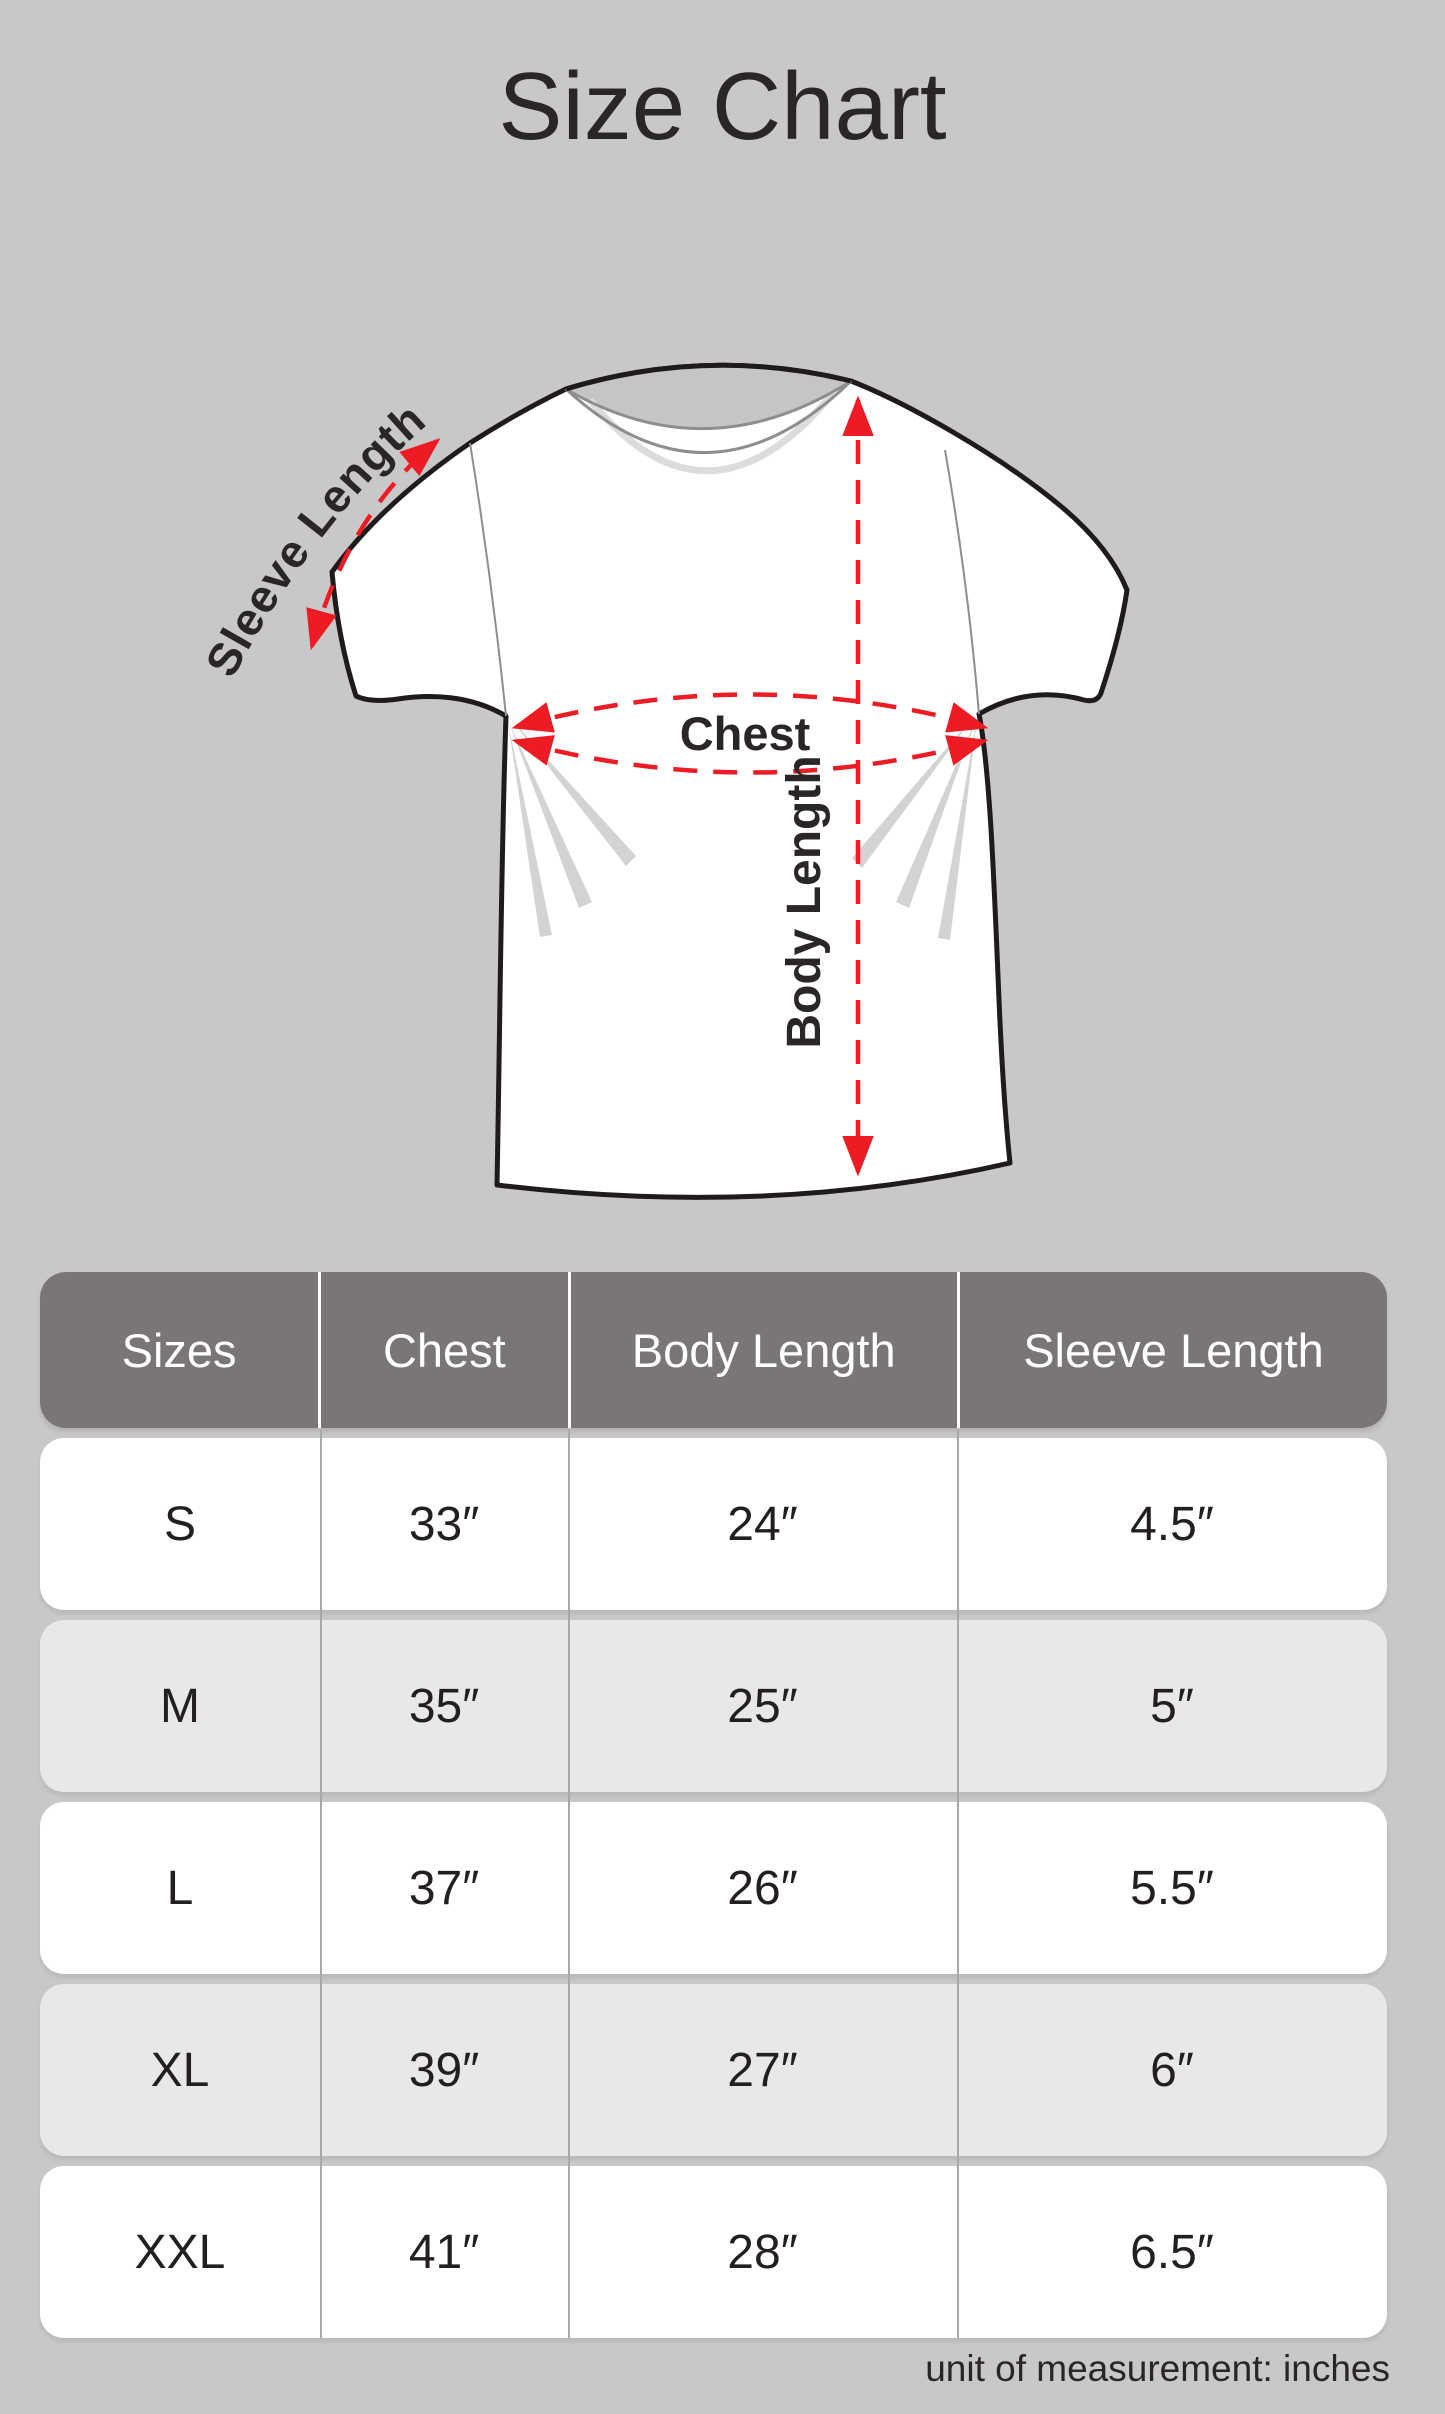  Describe the element at coordinates (722, 106) in the screenshot. I see `page-title: Size Chart` at that location.